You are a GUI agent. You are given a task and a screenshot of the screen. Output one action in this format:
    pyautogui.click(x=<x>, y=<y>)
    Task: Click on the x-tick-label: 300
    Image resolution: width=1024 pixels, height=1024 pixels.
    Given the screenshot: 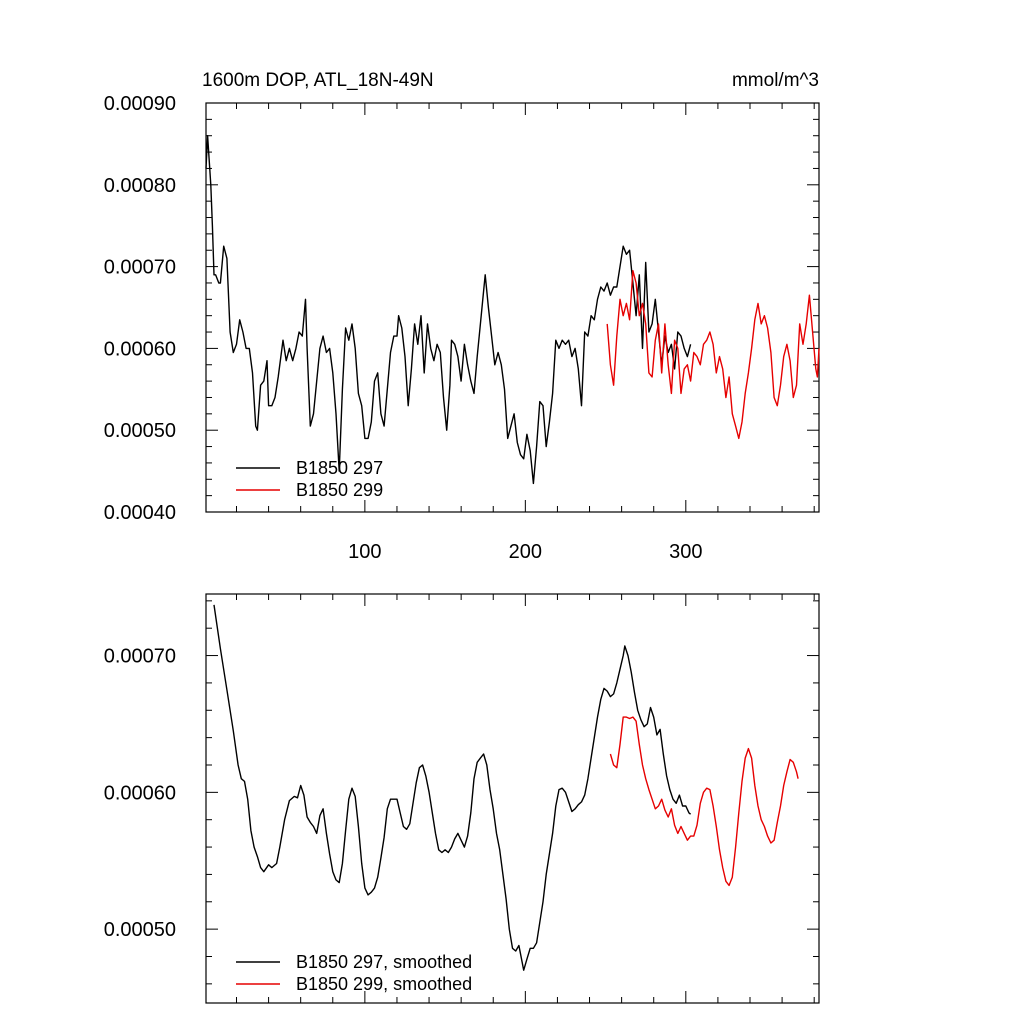 What is the action you would take?
    pyautogui.click(x=685, y=552)
    